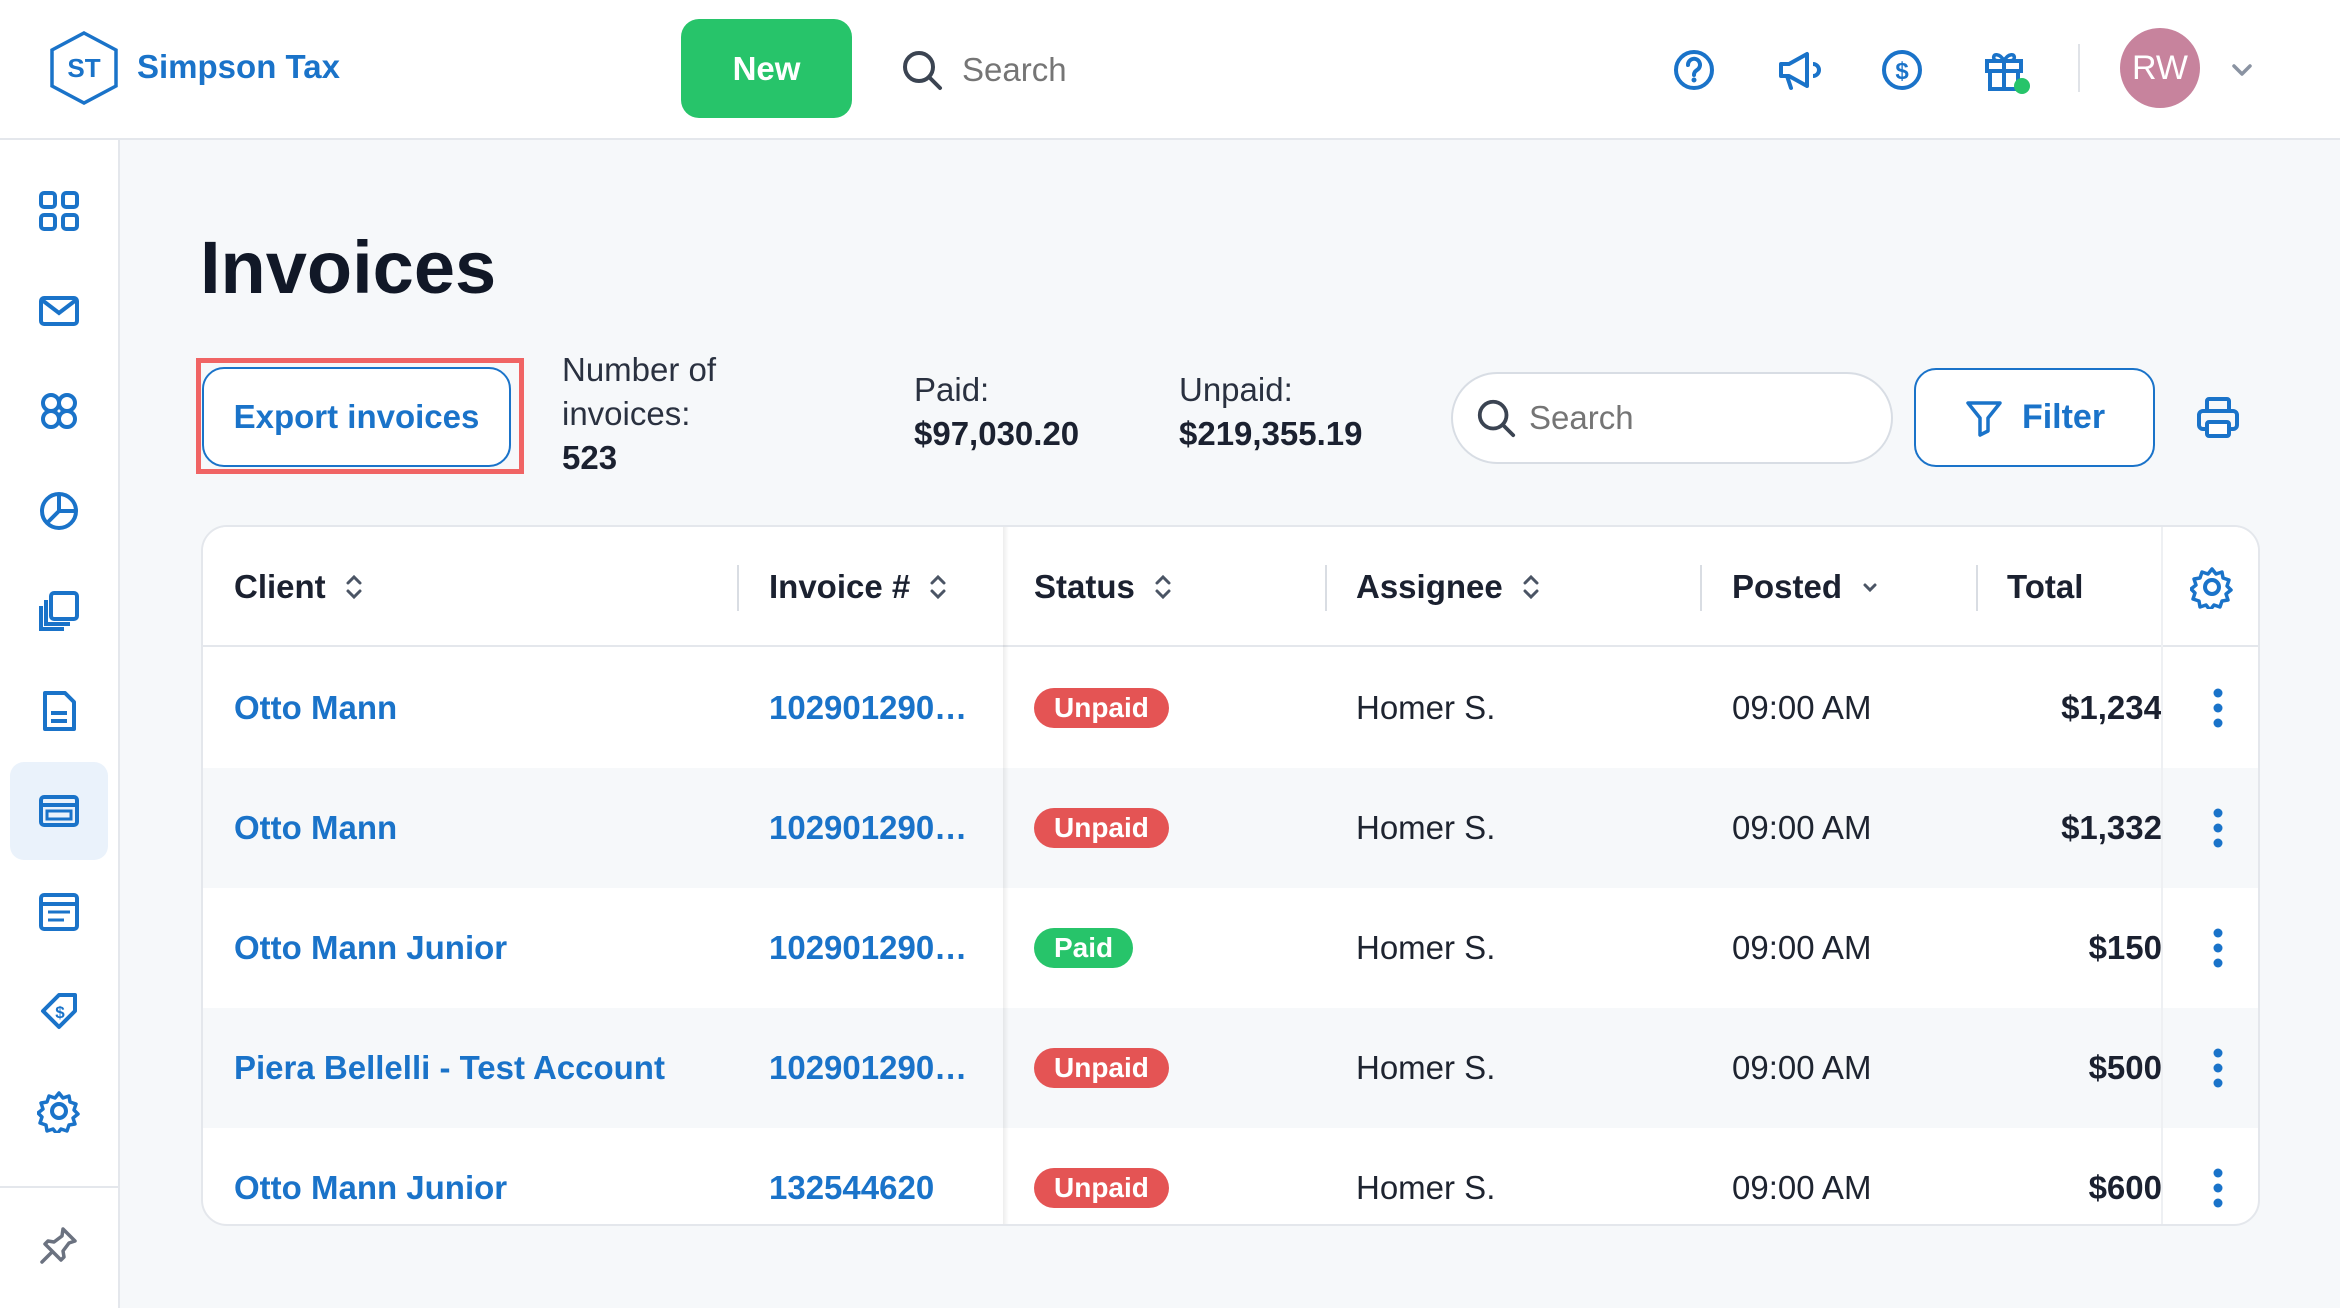 Image resolution: width=2340 pixels, height=1308 pixels. What do you see at coordinates (84, 68) in the screenshot?
I see `logo-icon: ST` at bounding box center [84, 68].